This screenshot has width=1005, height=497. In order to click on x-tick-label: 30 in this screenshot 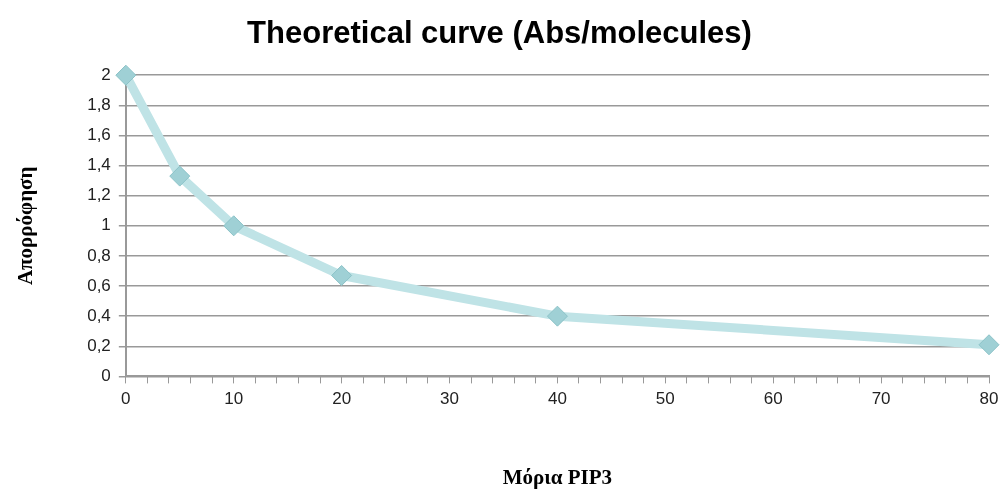, I will do `click(449, 399)`.